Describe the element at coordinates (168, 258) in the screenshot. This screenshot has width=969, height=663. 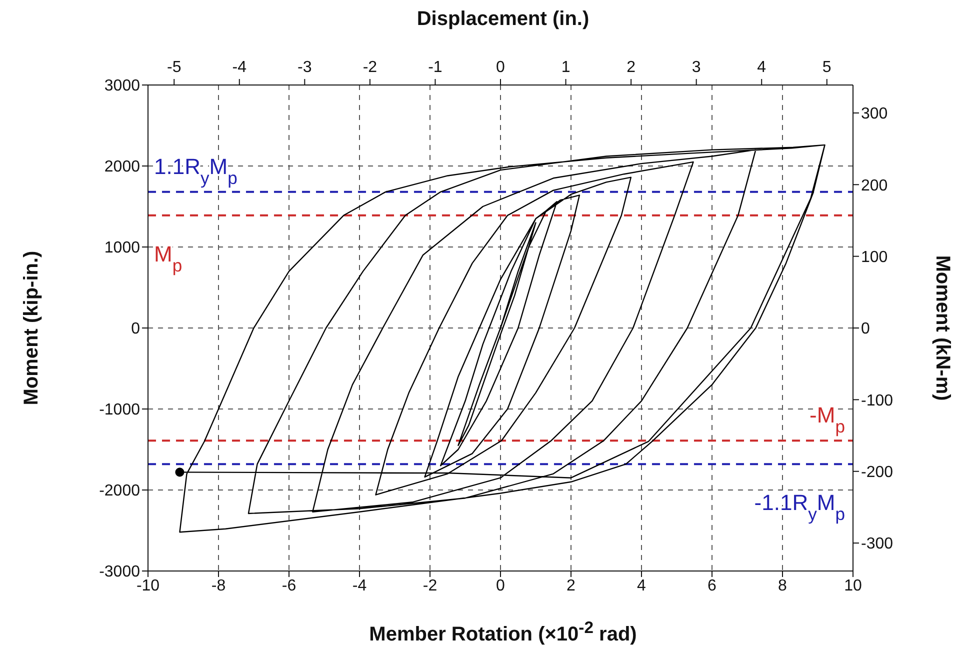
I see `ref-line-label: M$_{p}$` at that location.